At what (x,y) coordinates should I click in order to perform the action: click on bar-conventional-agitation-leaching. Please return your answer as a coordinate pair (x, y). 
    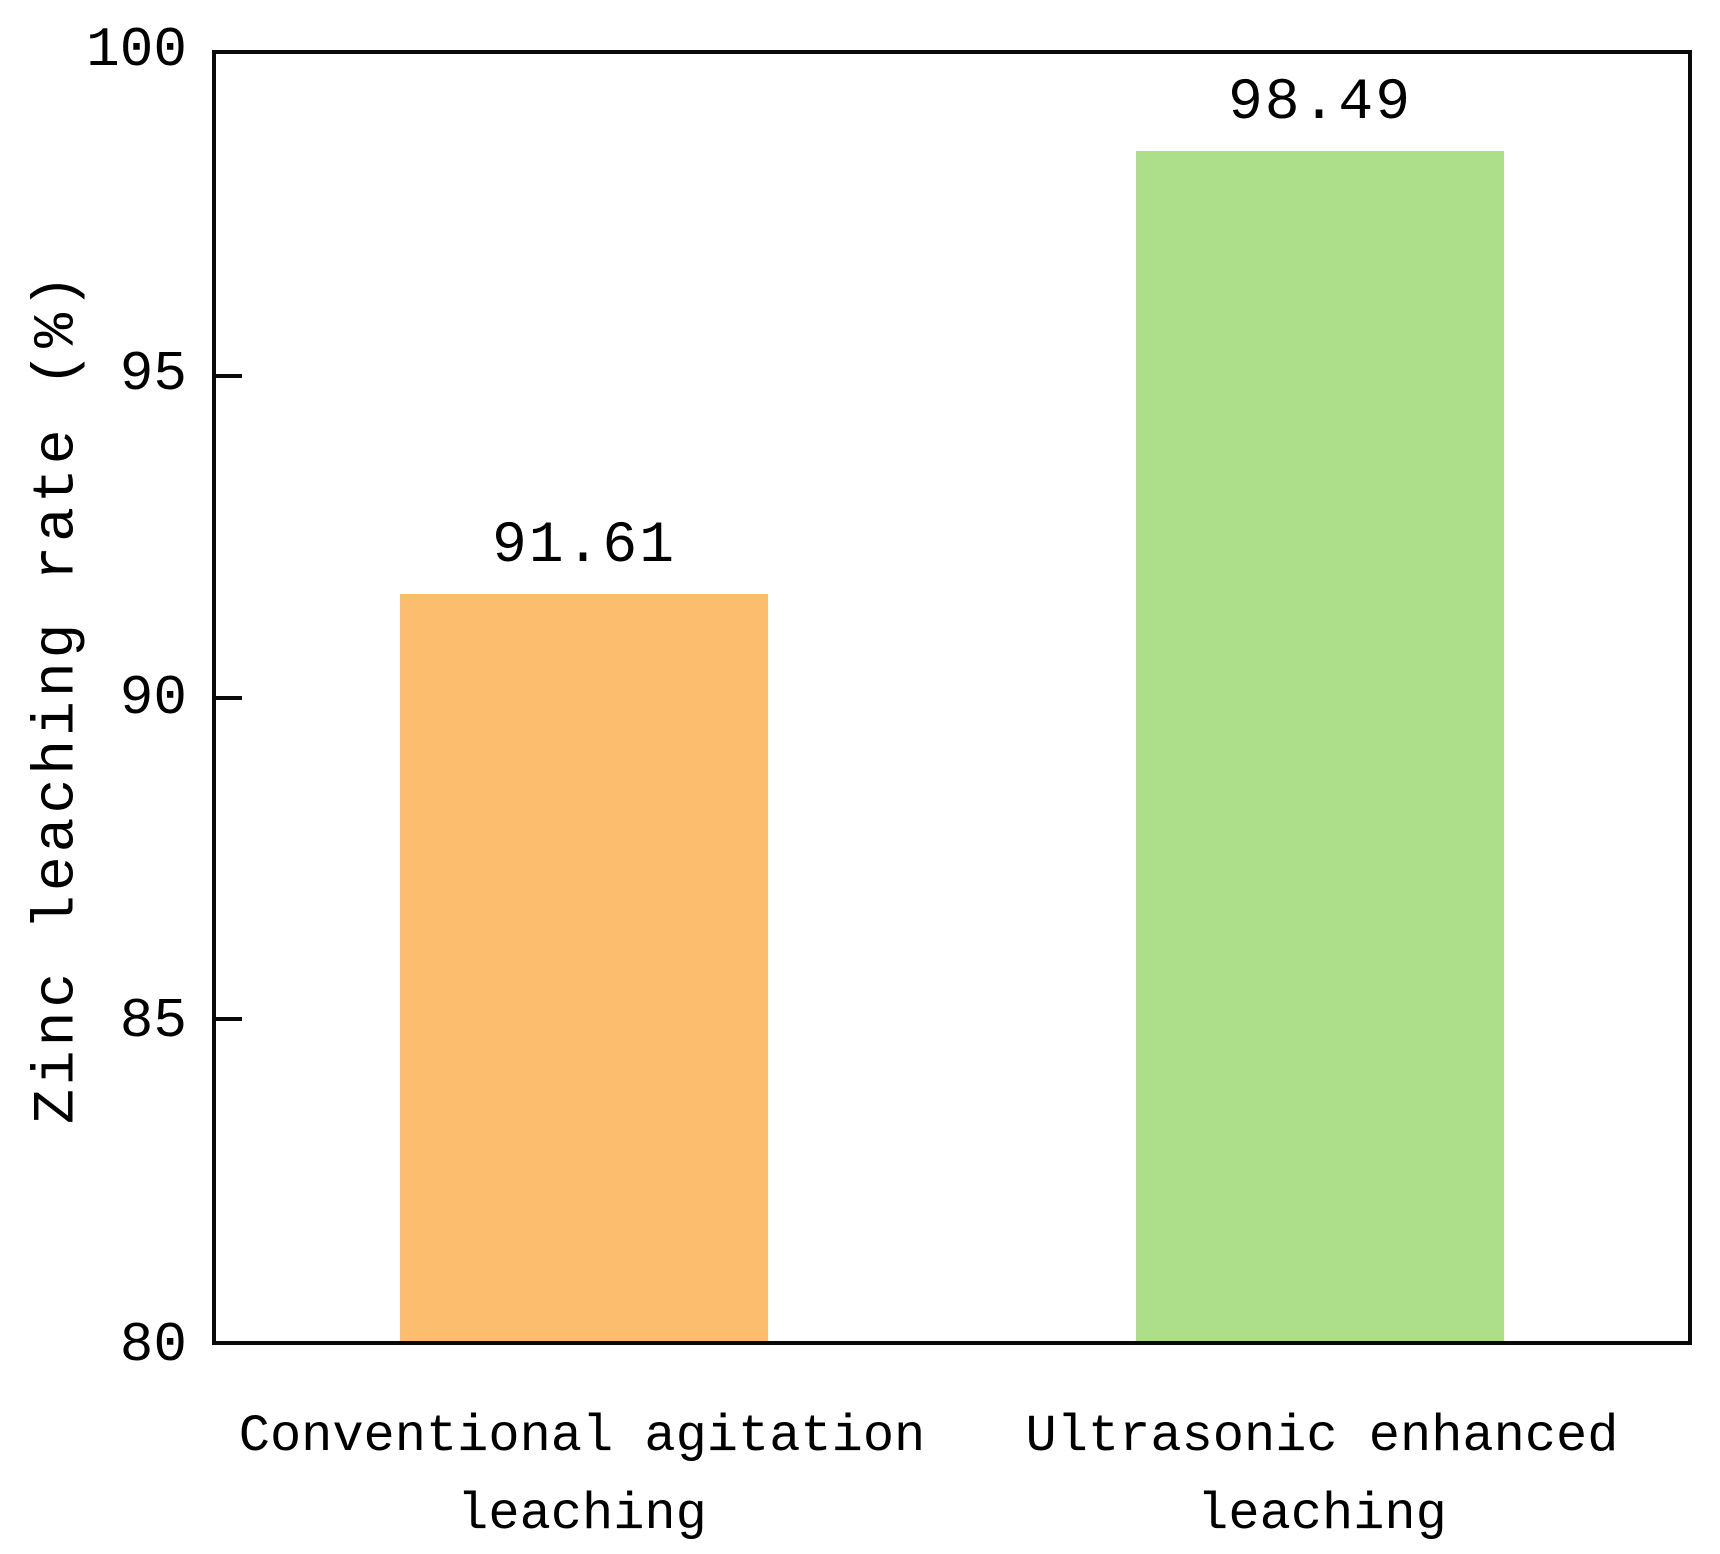
    Looking at the image, I should click on (584, 967).